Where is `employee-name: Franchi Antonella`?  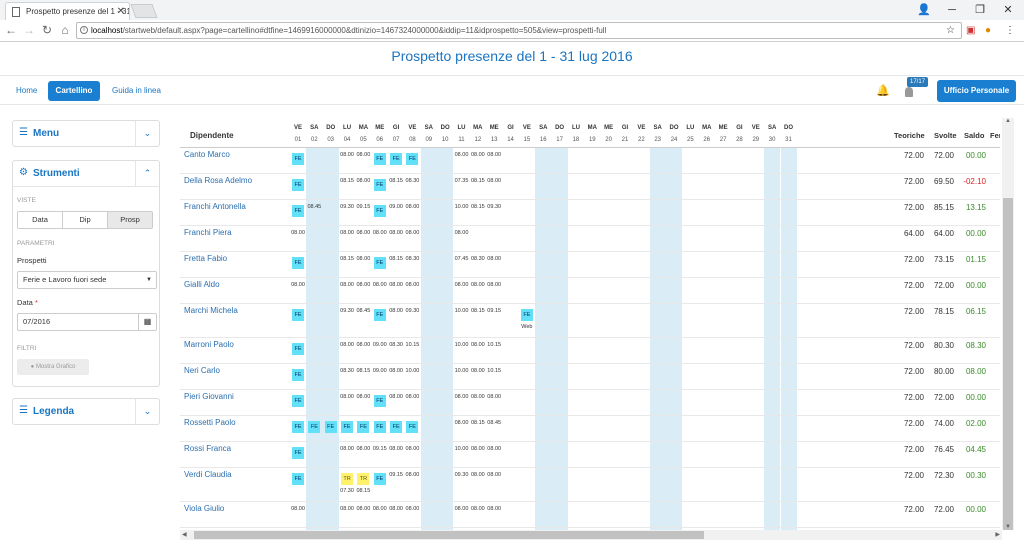
employee-name: Franchi Antonella is located at coordinates (215, 206).